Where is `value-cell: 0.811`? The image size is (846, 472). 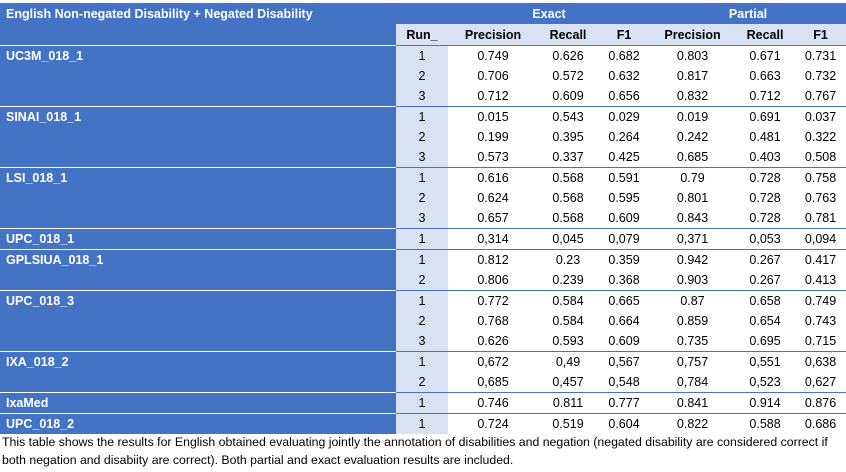
value-cell: 0.811 is located at coordinates (568, 403).